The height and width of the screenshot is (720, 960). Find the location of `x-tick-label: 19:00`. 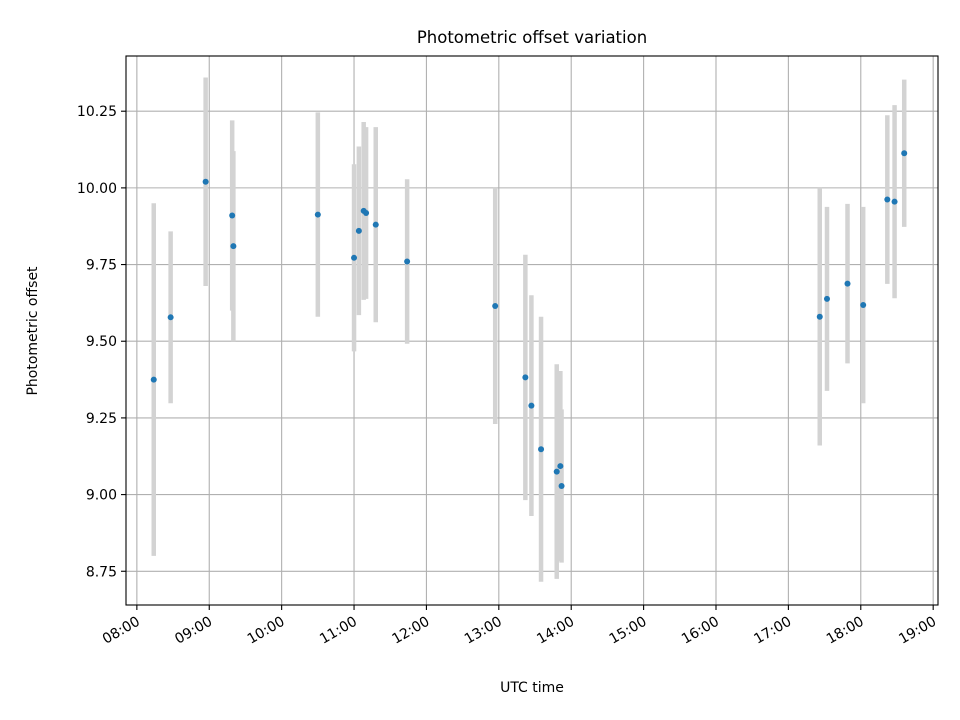

x-tick-label: 19:00 is located at coordinates (917, 631).